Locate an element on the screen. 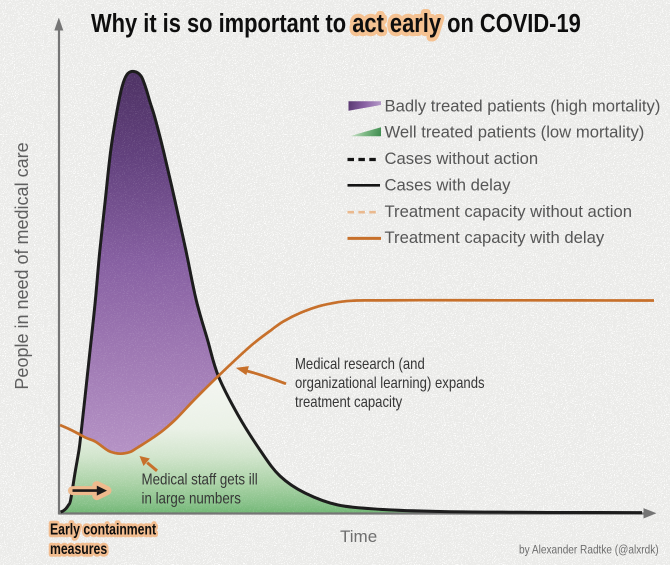 This screenshot has width=670, height=565. svg-text: Early containment is located at coordinates (103, 530).